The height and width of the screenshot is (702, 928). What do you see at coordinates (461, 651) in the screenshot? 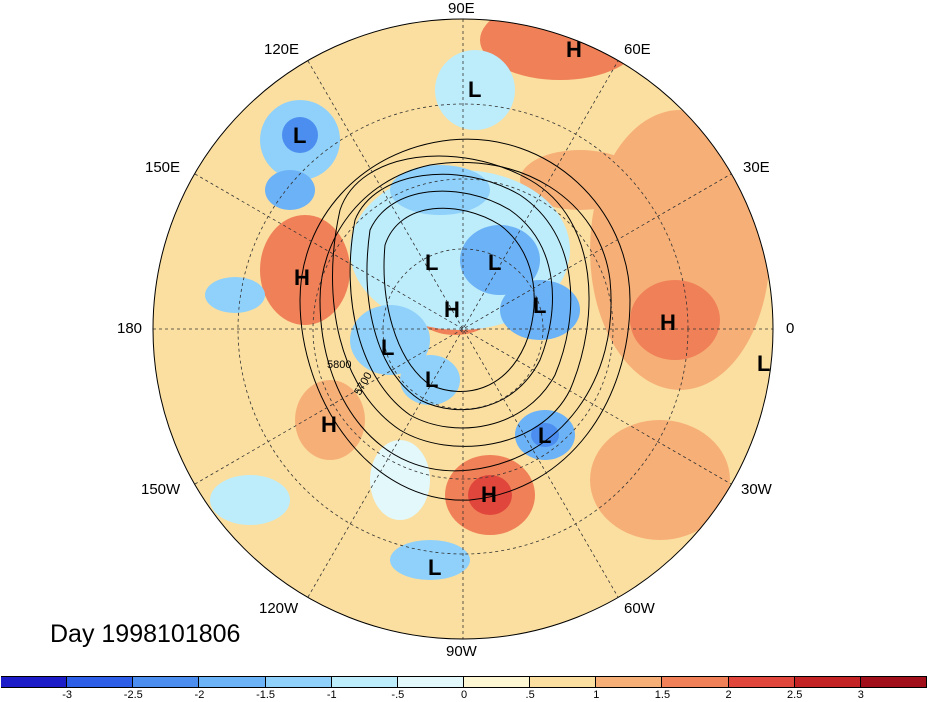
I see `lon-label-90w: 90W` at bounding box center [461, 651].